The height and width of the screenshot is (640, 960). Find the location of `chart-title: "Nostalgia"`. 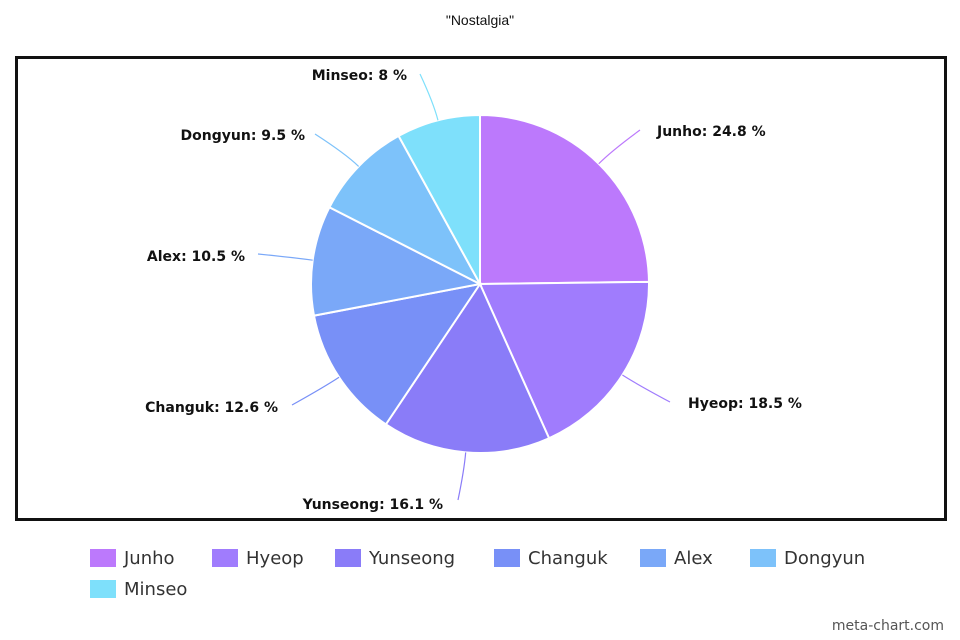

chart-title: "Nostalgia" is located at coordinates (480, 20).